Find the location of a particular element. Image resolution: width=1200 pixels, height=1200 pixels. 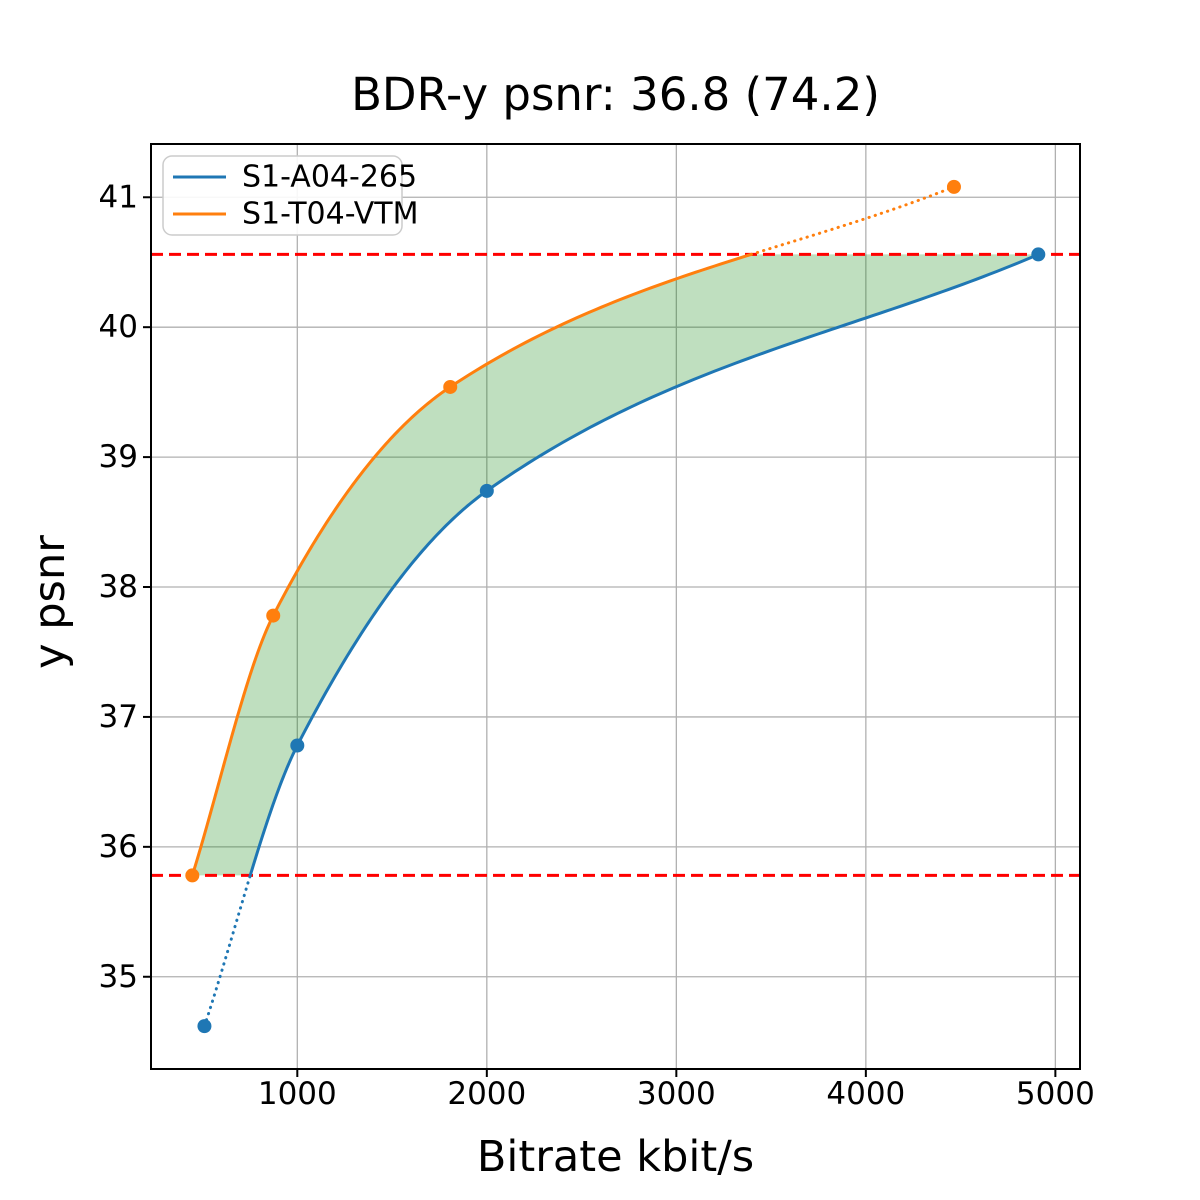

x-tick-label: 3000 is located at coordinates (676, 1094).